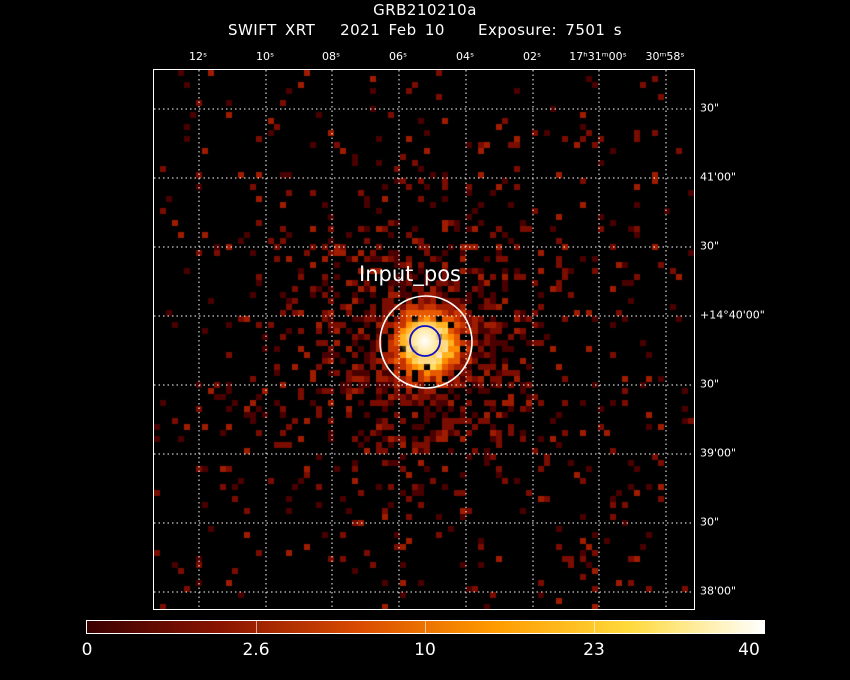 The height and width of the screenshot is (680, 850). What do you see at coordinates (718, 453) in the screenshot?
I see `dec-label: 39'00"` at bounding box center [718, 453].